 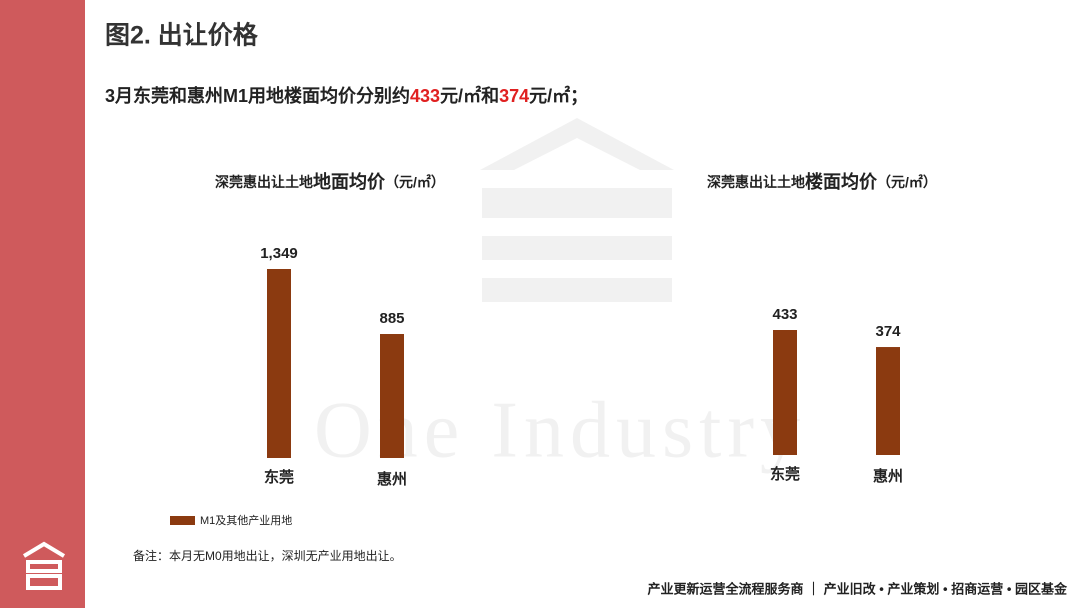 I want to click on chart-title: 深莞惠出让土地楼面均价（元/㎡）, so click(x=822, y=181).